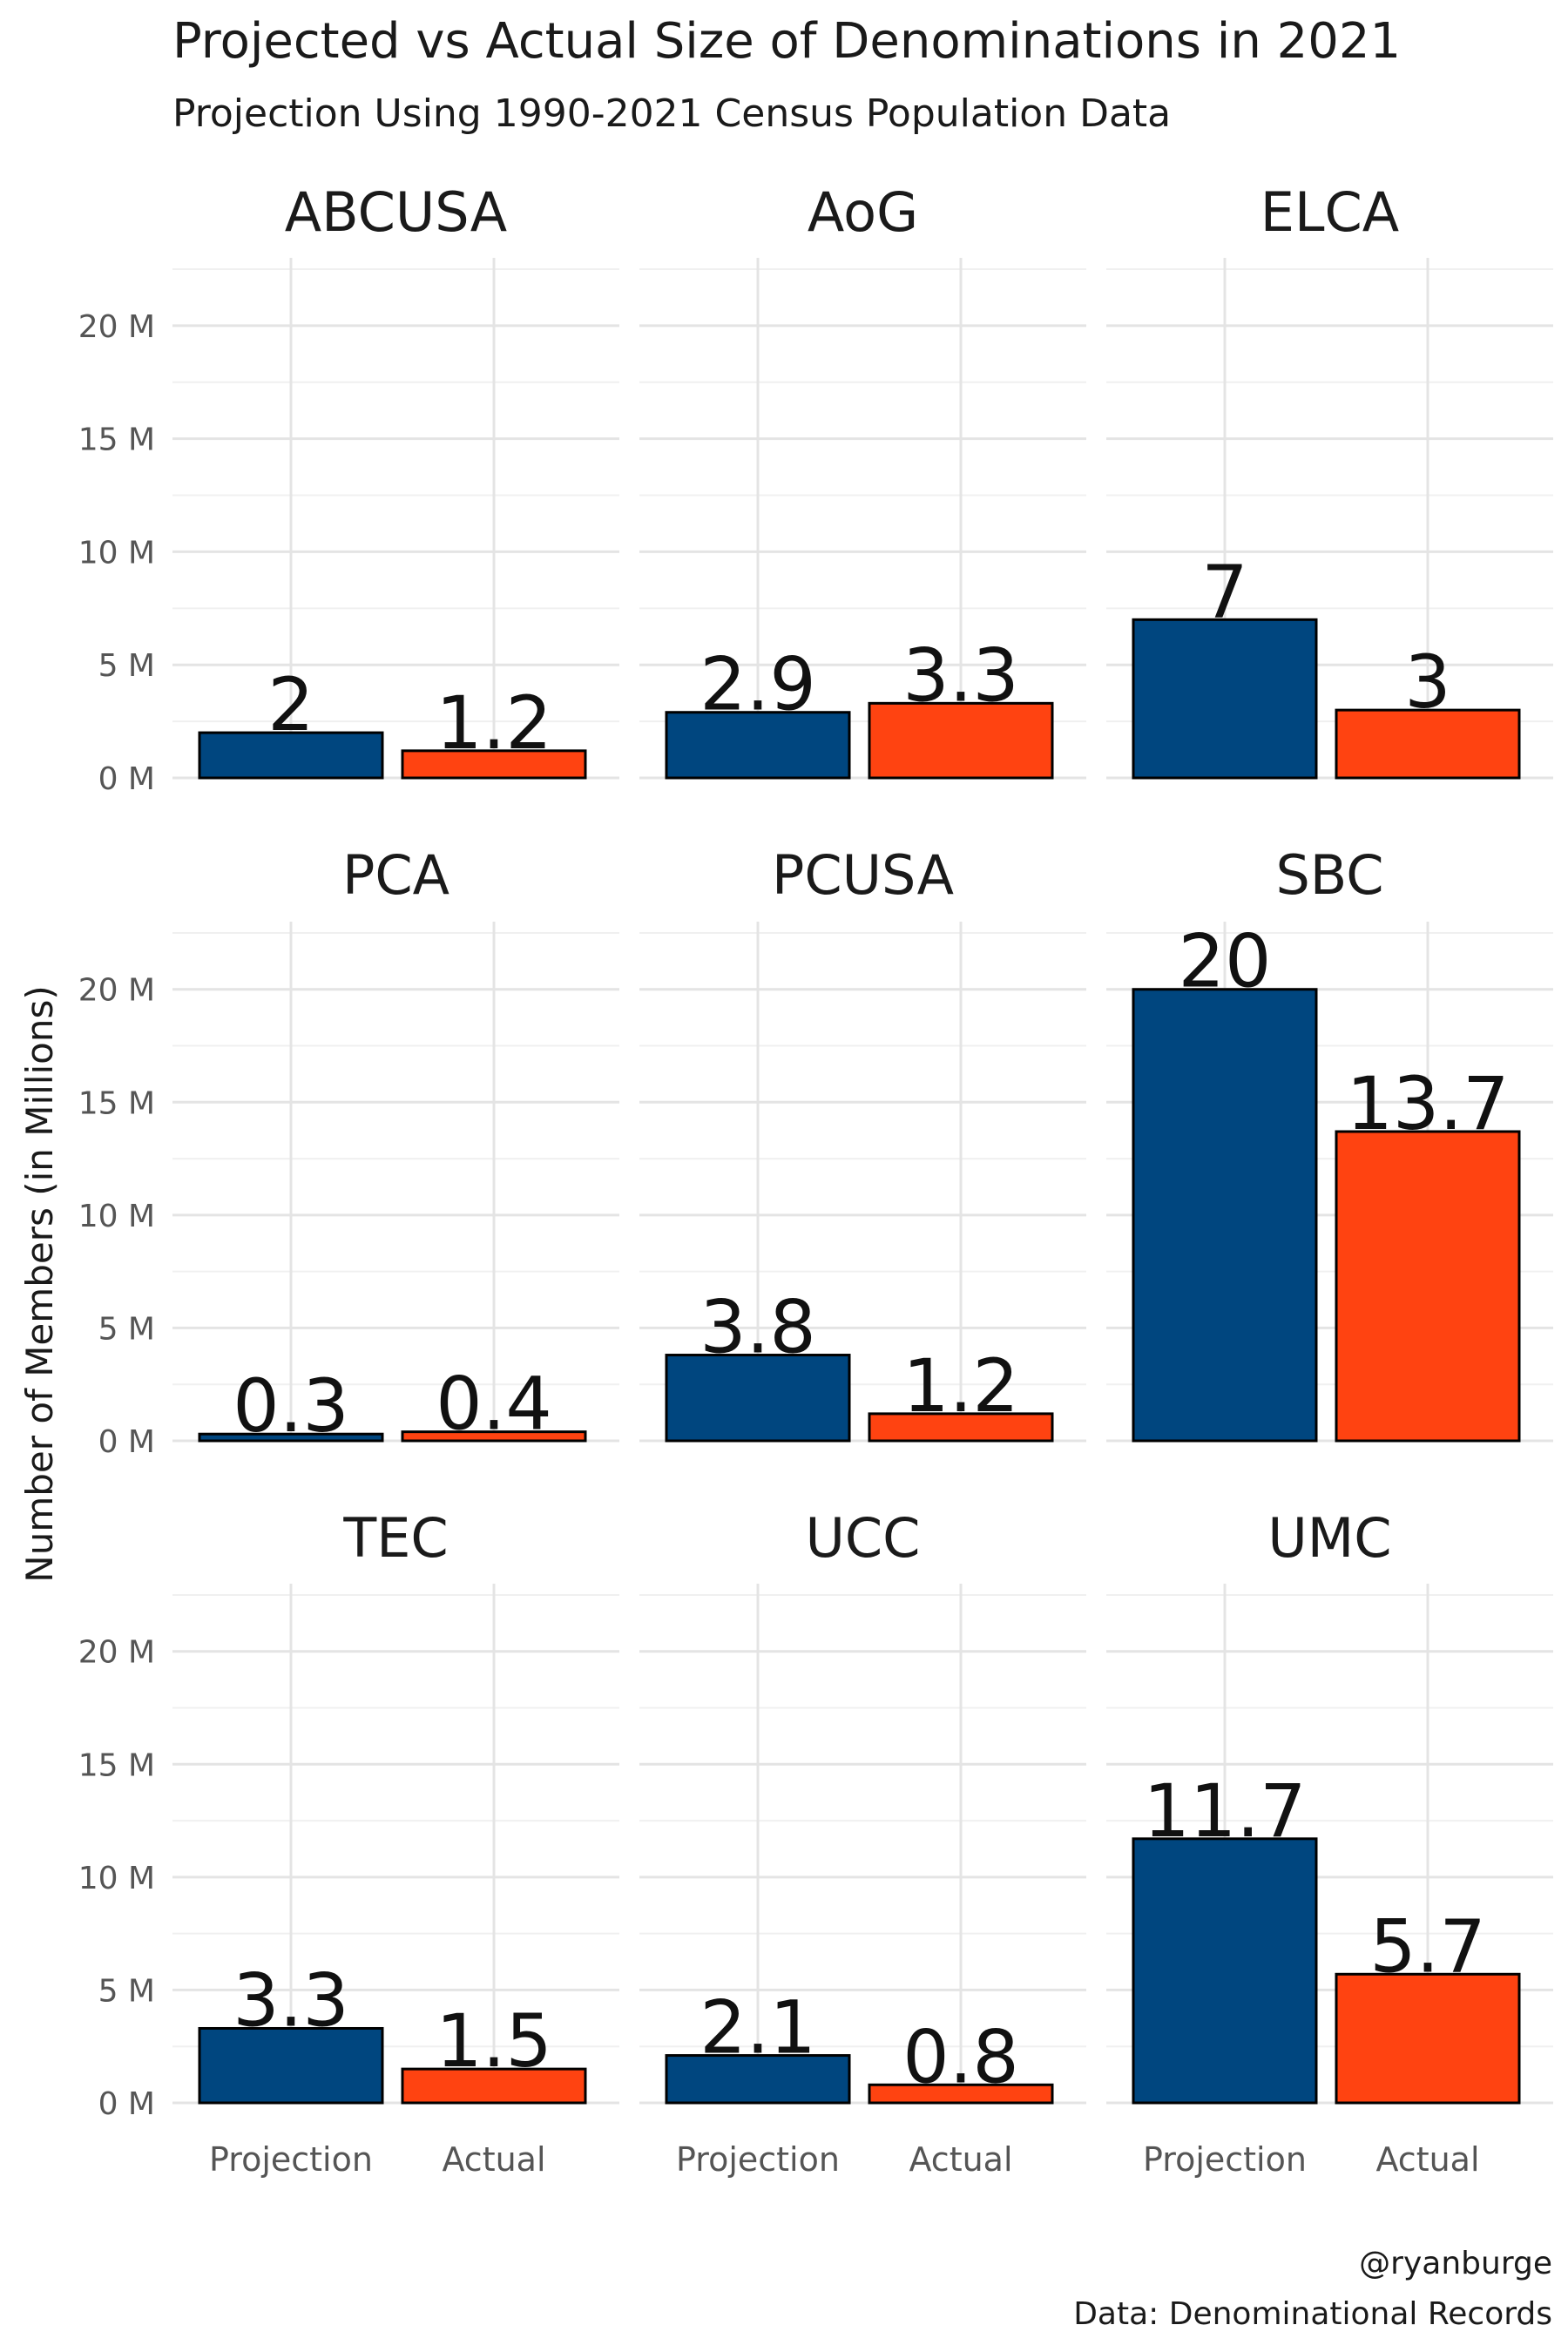 Image resolution: width=1568 pixels, height=2352 pixels. I want to click on bar-value-label: 13.7, so click(1428, 1103).